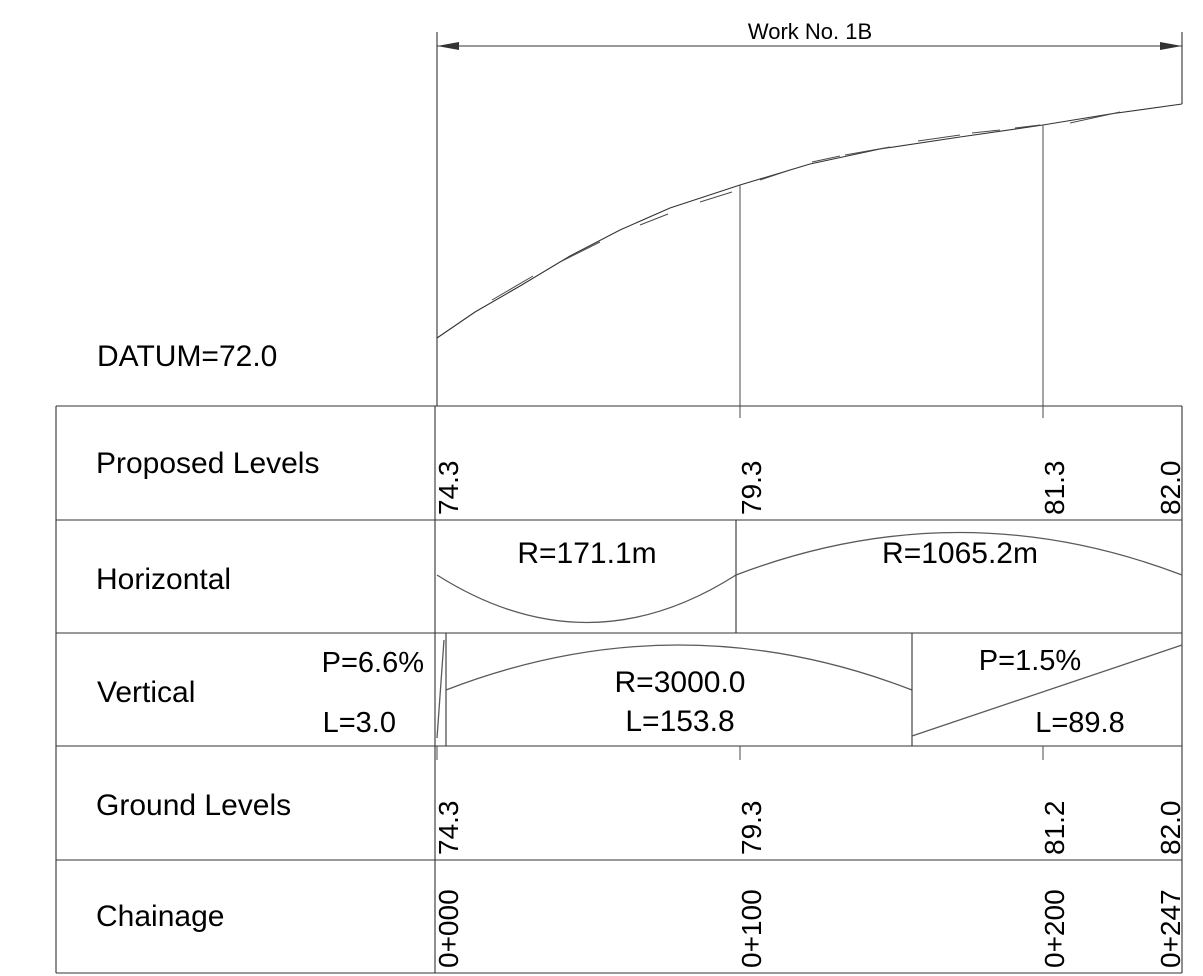  I want to click on datum-label: DATUM=72.0, so click(187, 356).